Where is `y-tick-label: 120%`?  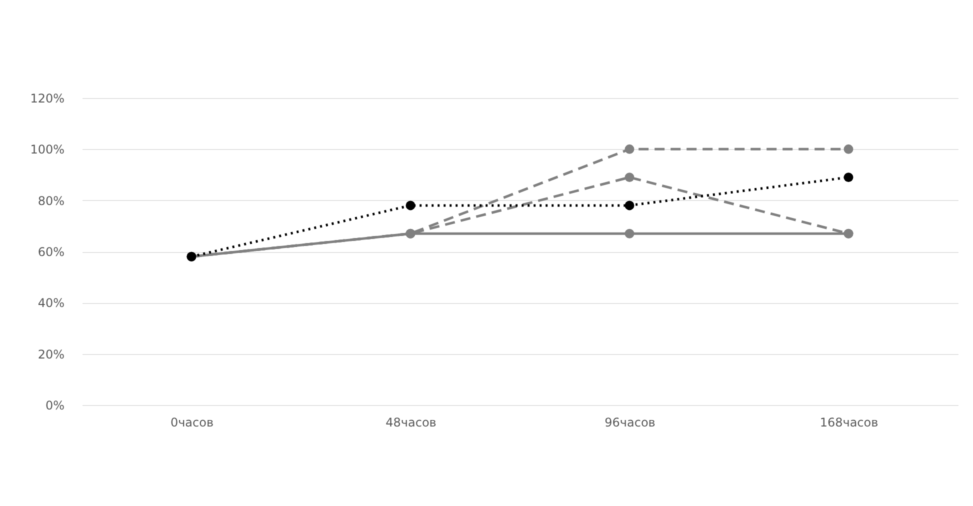
y-tick-label: 120% is located at coordinates (47, 99).